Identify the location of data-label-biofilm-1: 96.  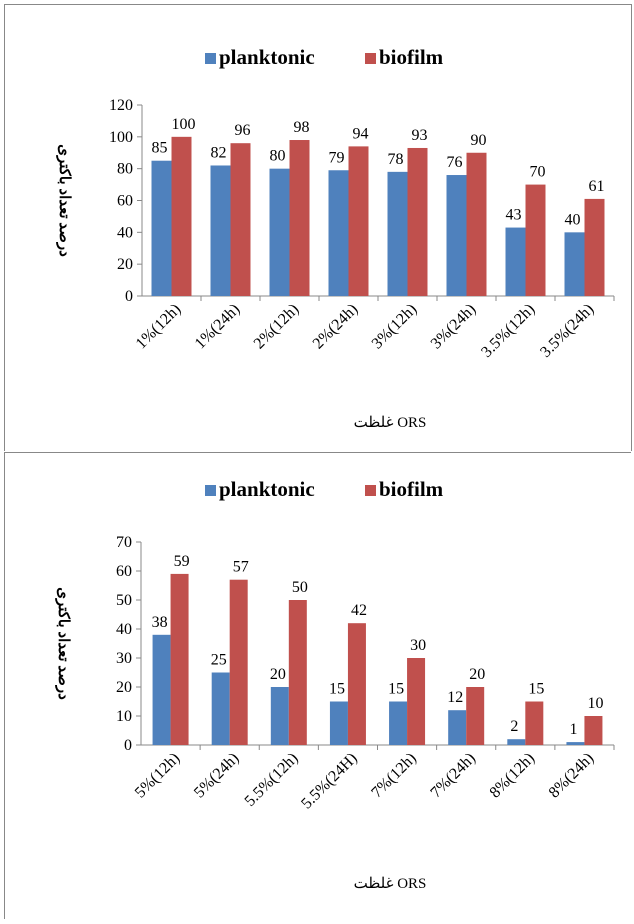
(243, 130).